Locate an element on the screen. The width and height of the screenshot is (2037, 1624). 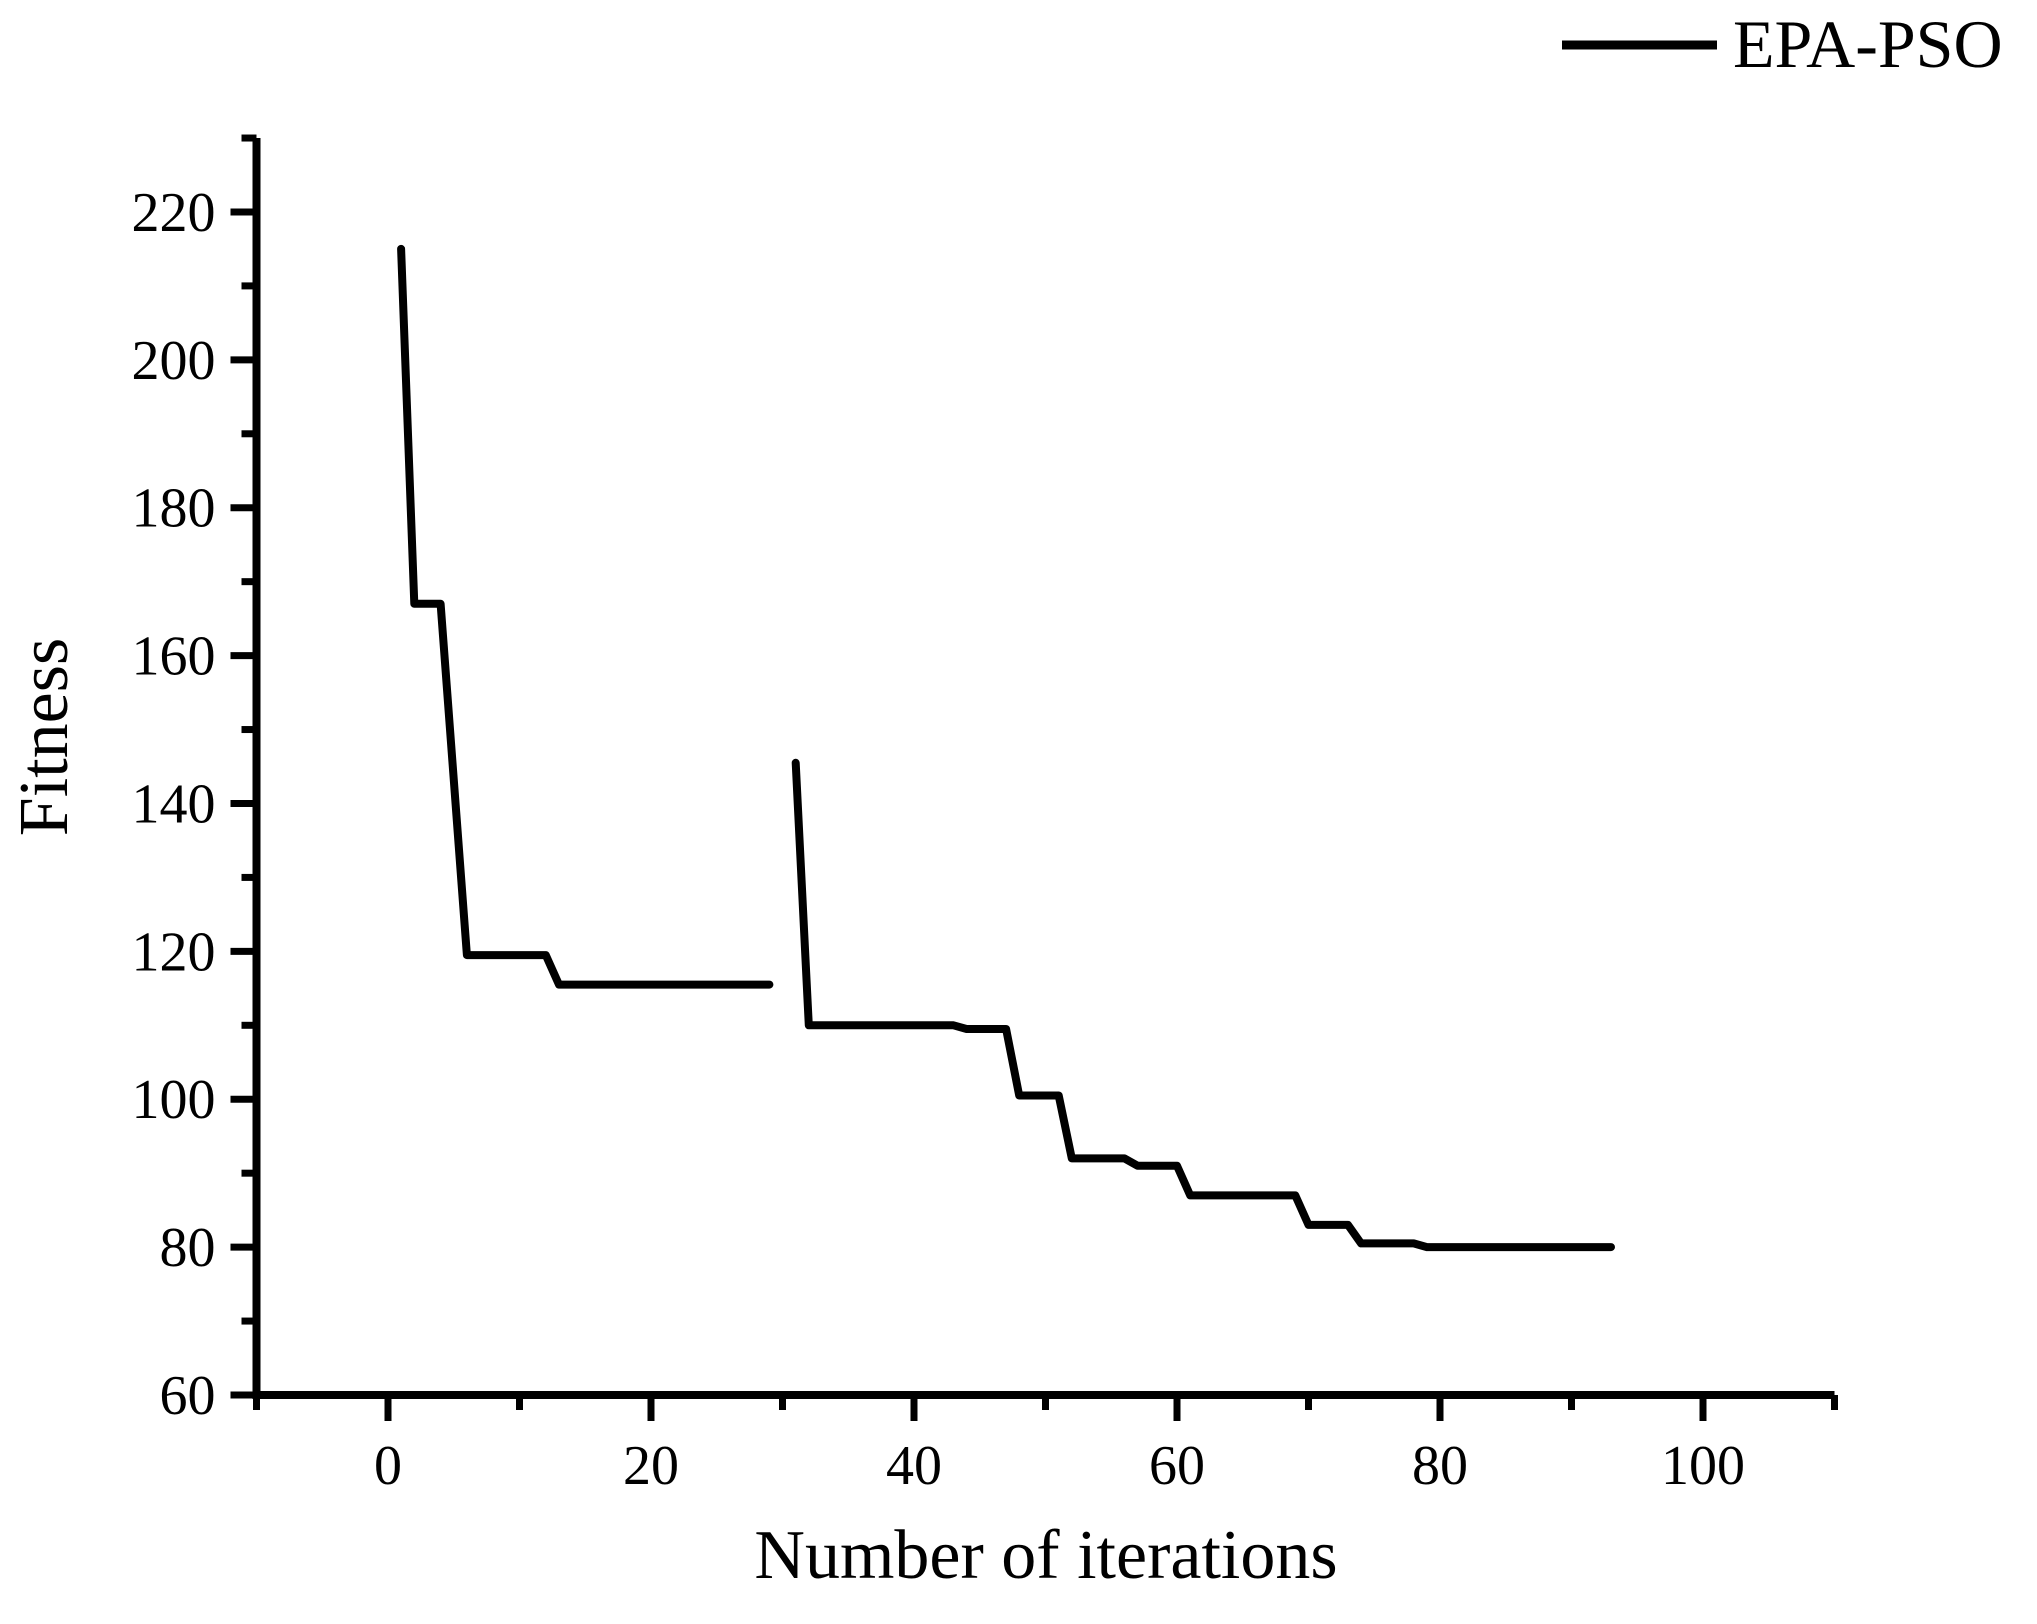
x-tick-label: 0 is located at coordinates (388, 1466).